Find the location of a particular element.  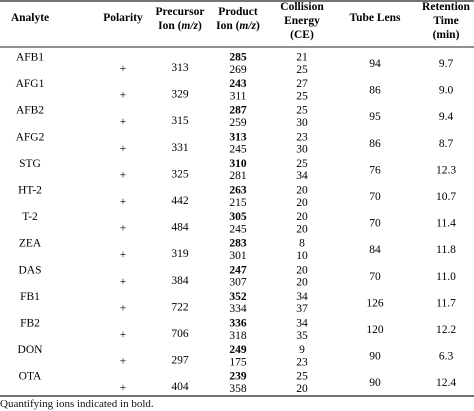

product-ion-quant-cell: 249 is located at coordinates (238, 350).